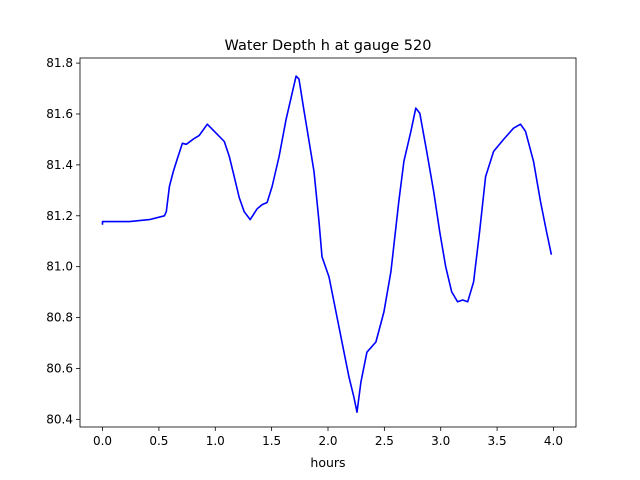 Image resolution: width=640 pixels, height=480 pixels. I want to click on y-tick-label: 81.0, so click(59, 267).